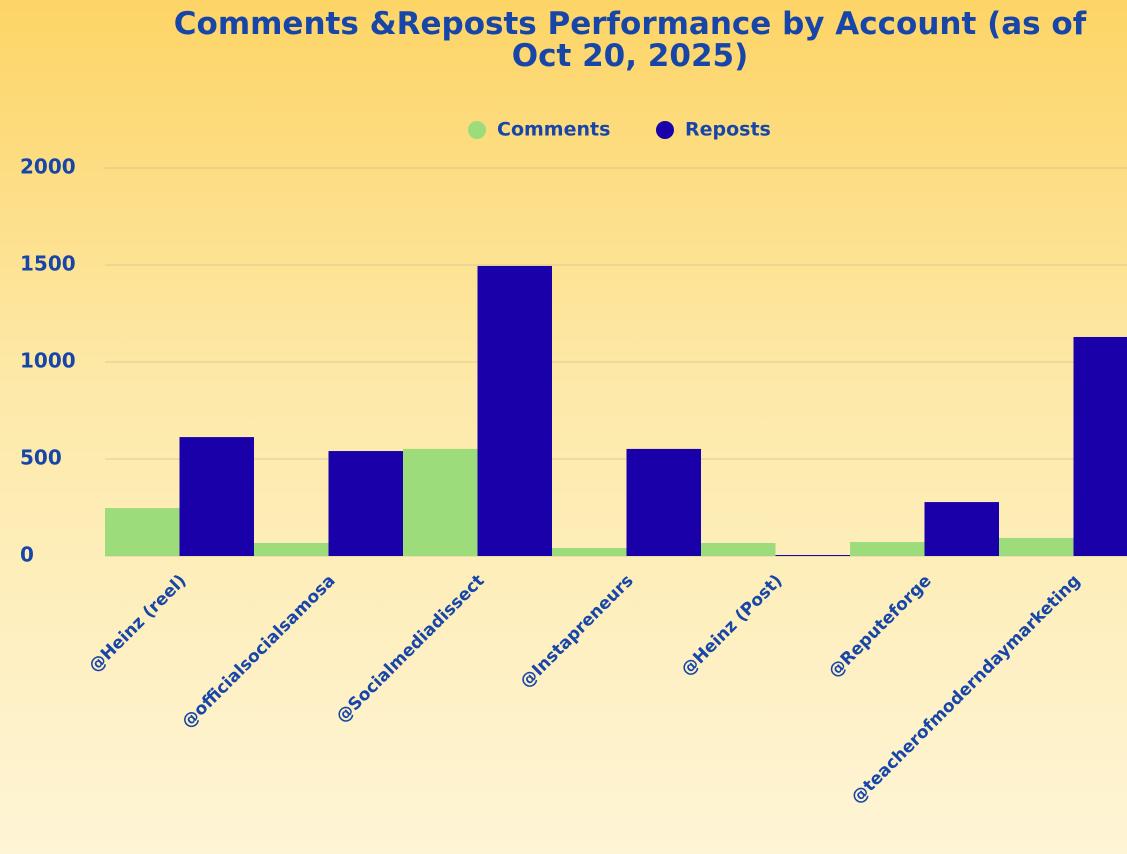 Image resolution: width=1127 pixels, height=854 pixels. Describe the element at coordinates (48, 167) in the screenshot. I see `y-tick-label: 2000` at that location.